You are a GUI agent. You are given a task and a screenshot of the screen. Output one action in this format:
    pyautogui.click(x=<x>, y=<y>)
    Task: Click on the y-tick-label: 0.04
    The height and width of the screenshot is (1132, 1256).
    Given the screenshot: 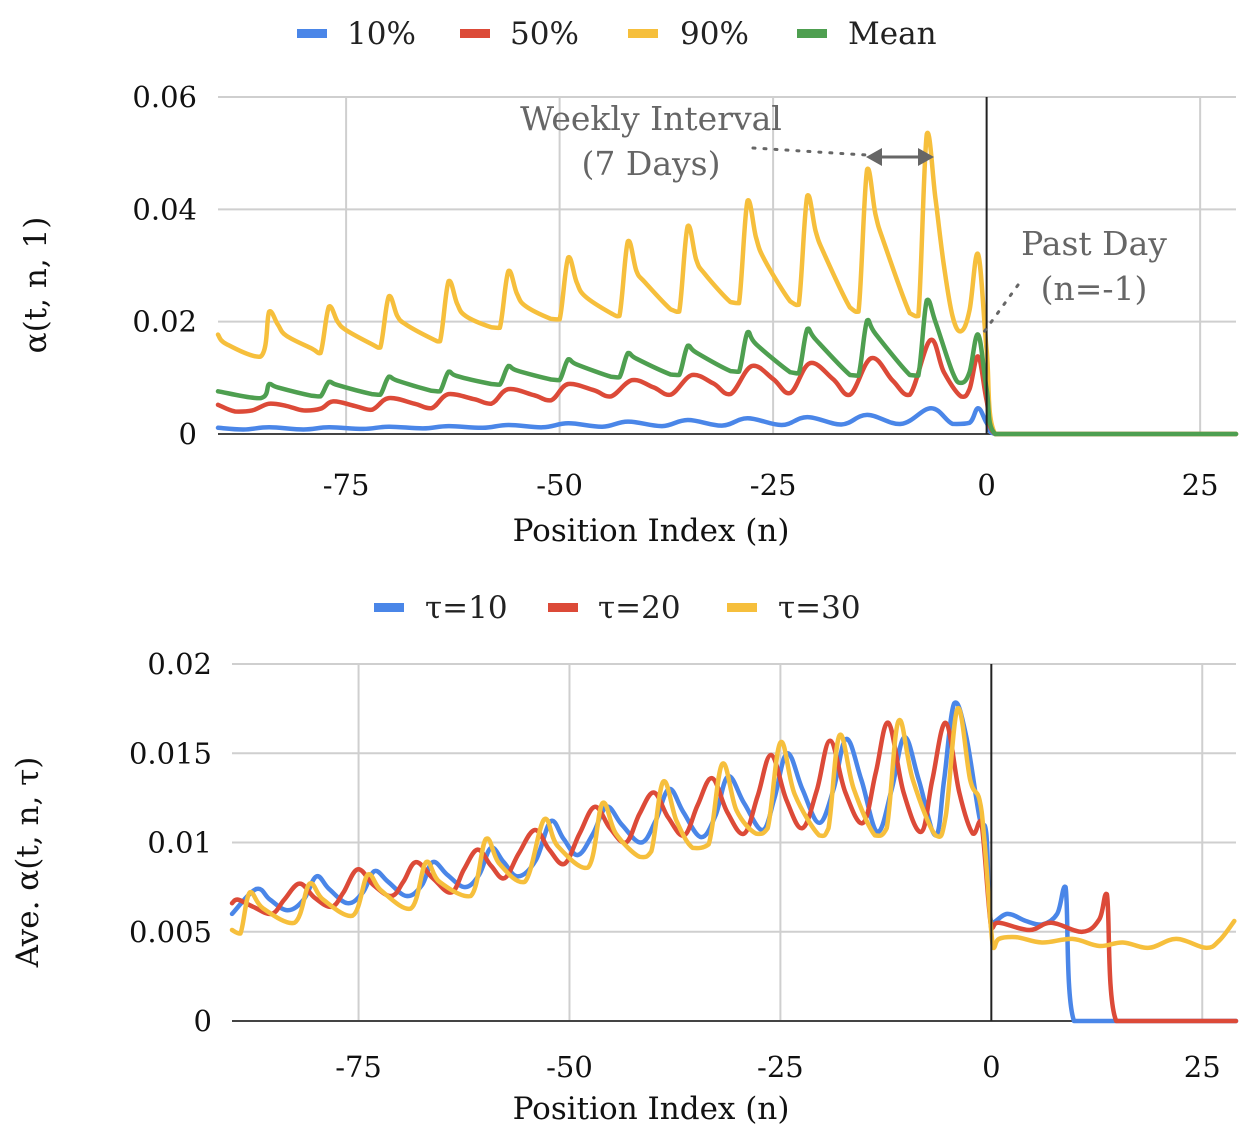 What is the action you would take?
    pyautogui.click(x=164, y=209)
    